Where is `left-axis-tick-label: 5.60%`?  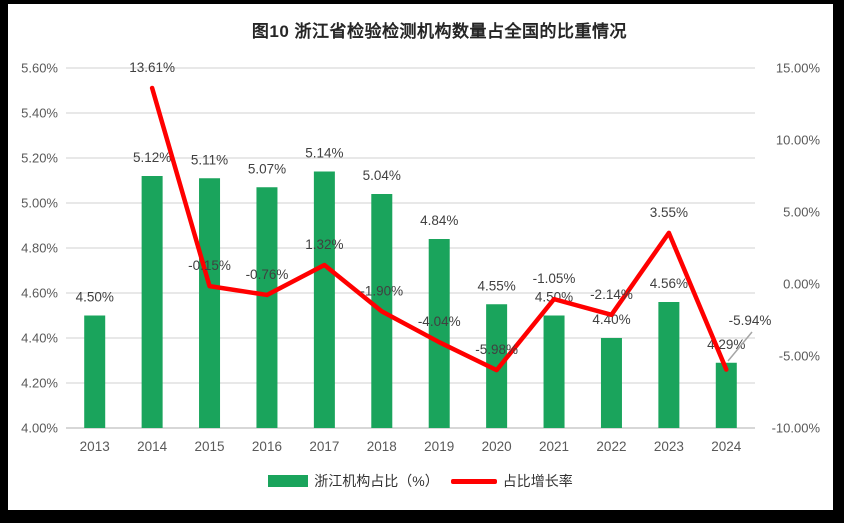 left-axis-tick-label: 5.60% is located at coordinates (39, 68).